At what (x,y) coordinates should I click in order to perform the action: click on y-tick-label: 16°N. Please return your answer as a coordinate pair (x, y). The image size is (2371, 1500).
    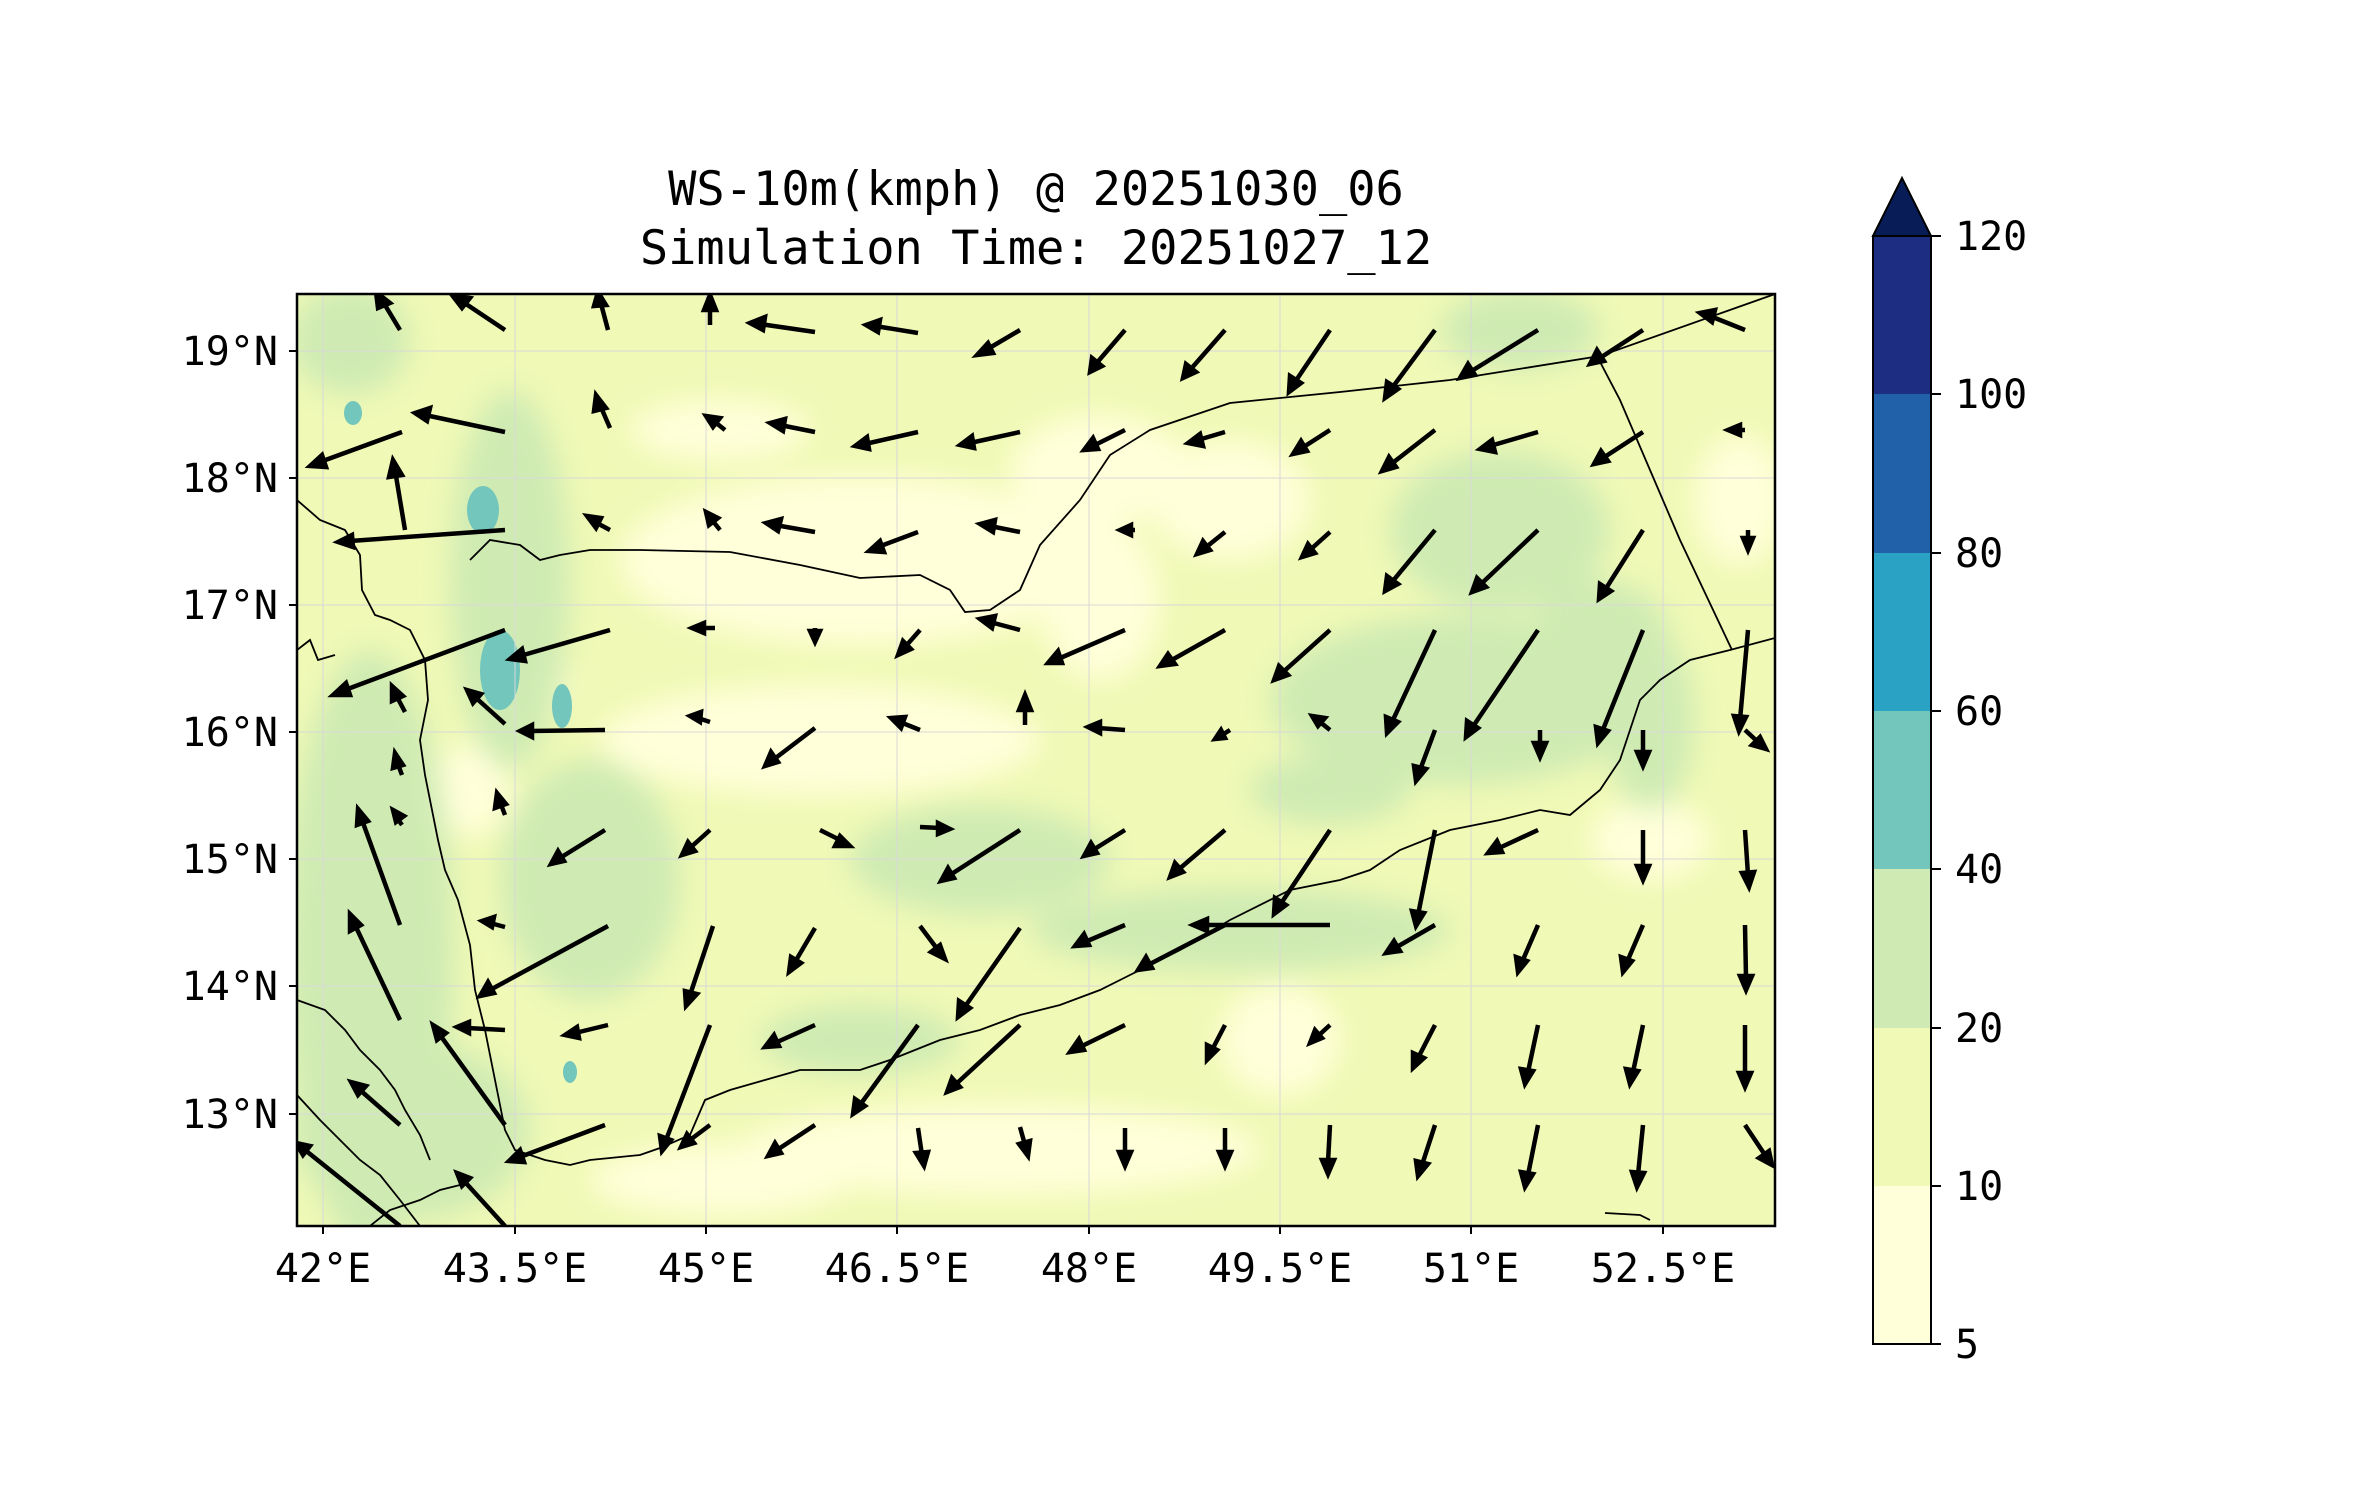
    Looking at the image, I should click on (230, 733).